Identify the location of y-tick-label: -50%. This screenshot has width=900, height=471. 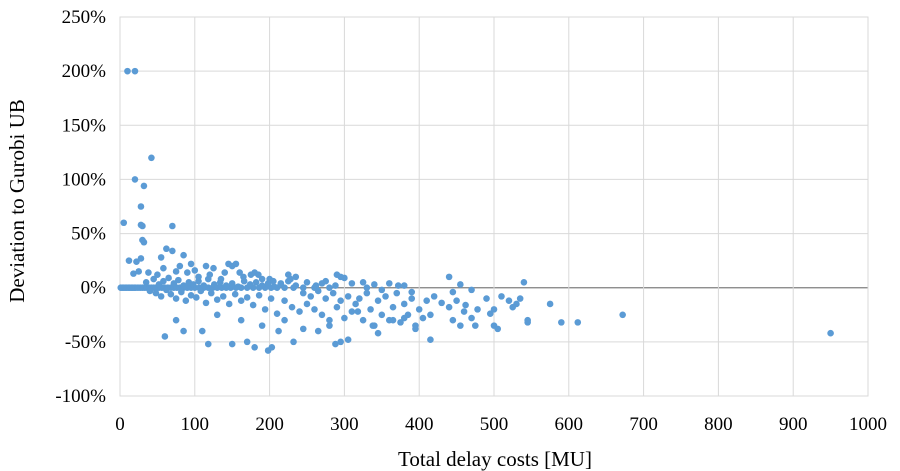
(85, 342).